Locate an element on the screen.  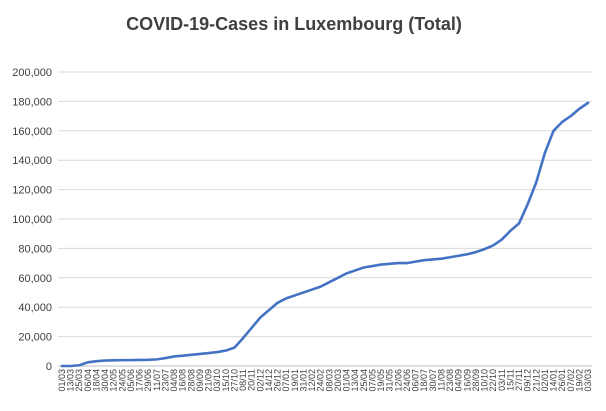
x-tick-label: 01/04 is located at coordinates (347, 380).